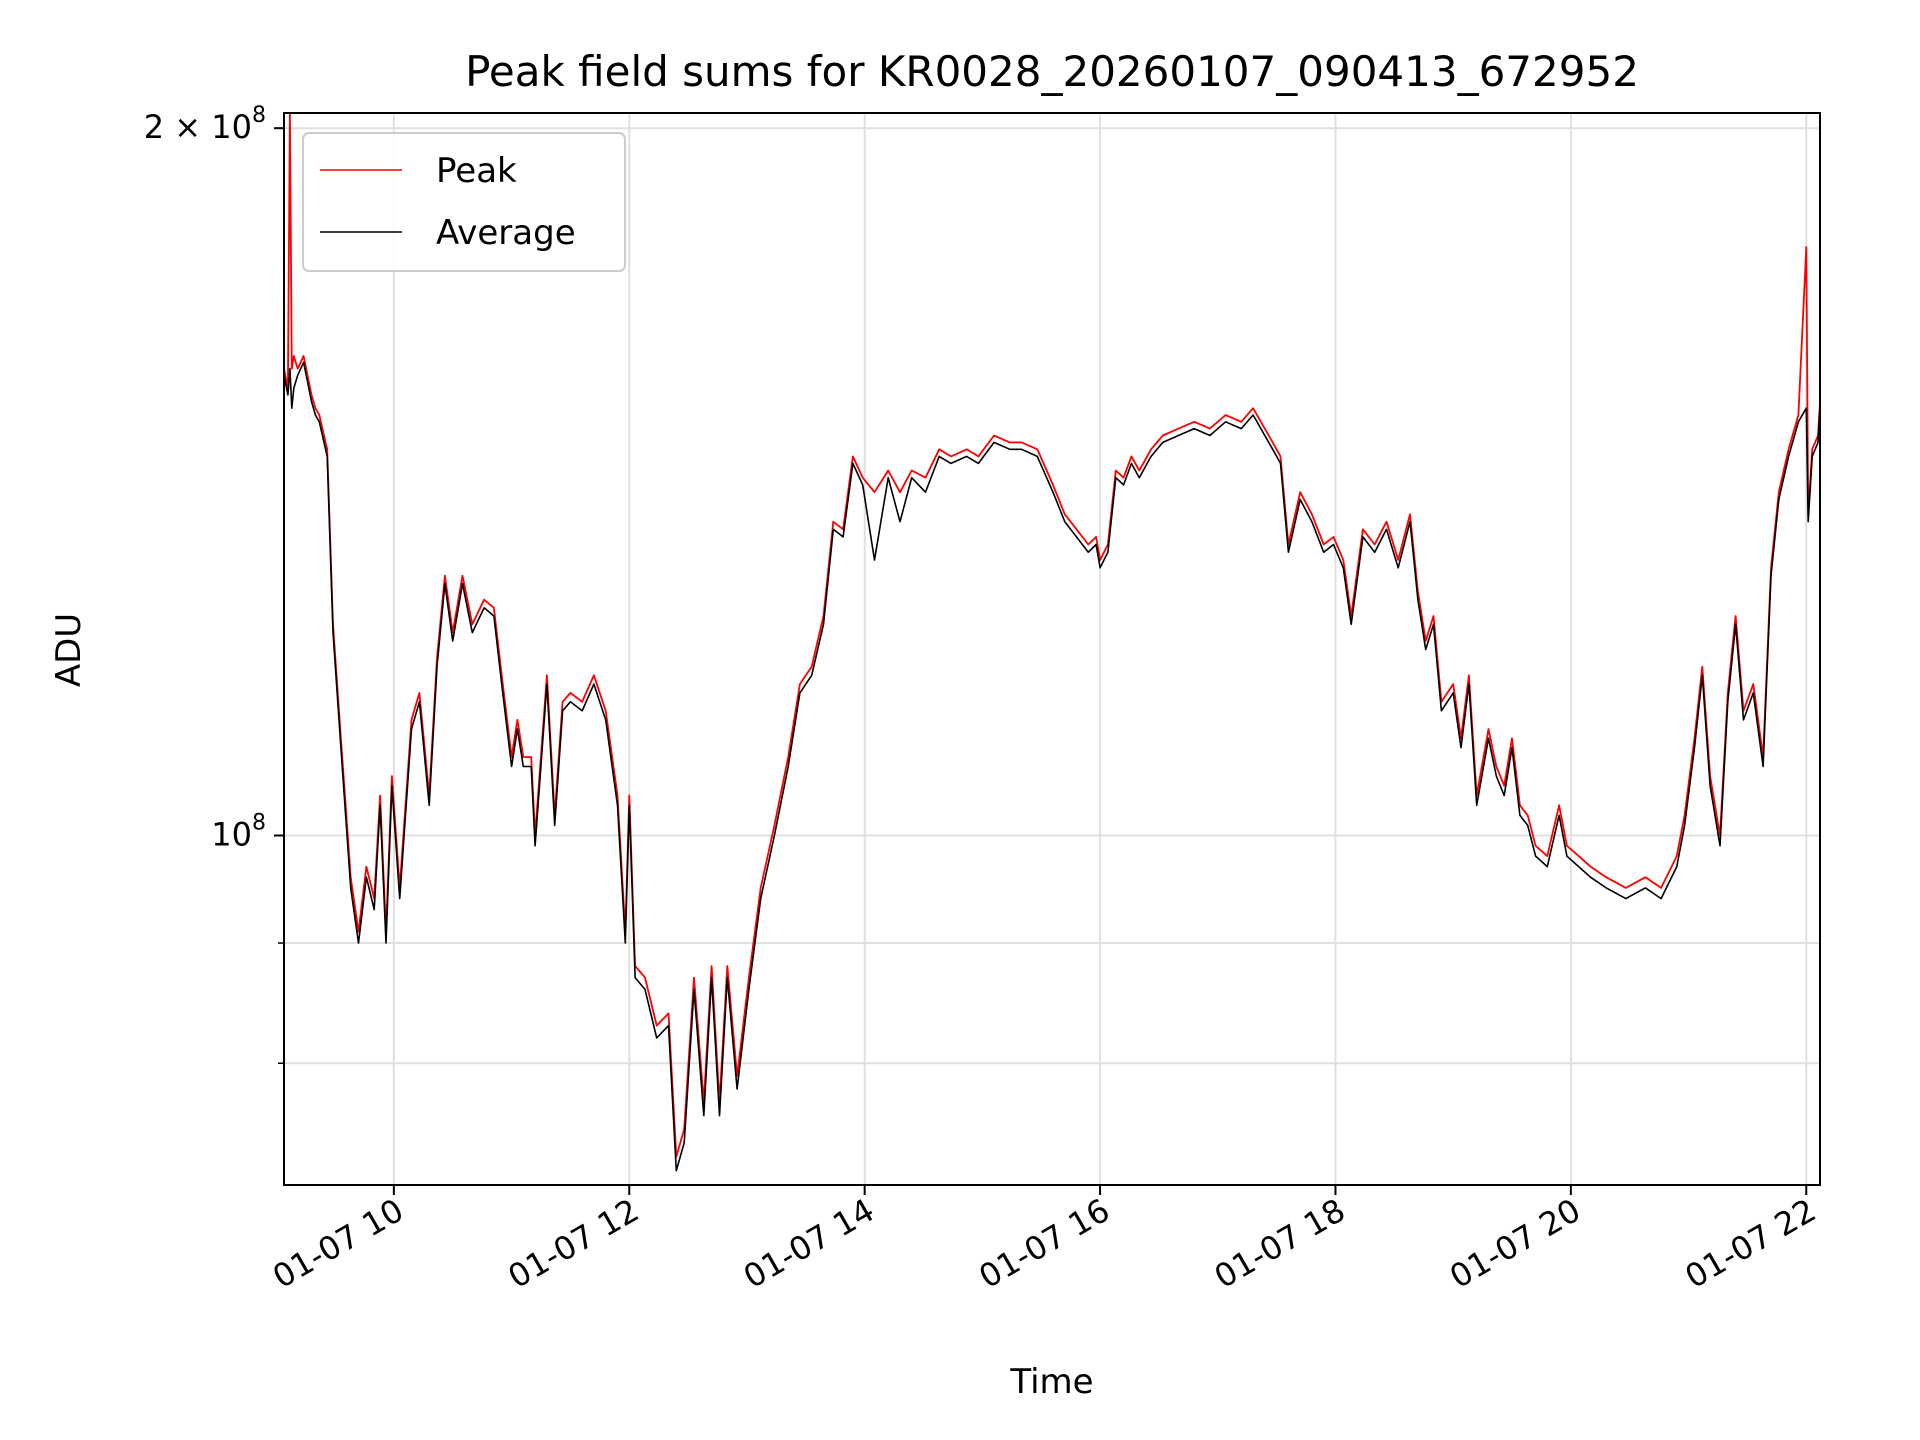 This screenshot has height=1440, width=1920. Describe the element at coordinates (1051, 1382) in the screenshot. I see `x-axis-label: Time` at that location.